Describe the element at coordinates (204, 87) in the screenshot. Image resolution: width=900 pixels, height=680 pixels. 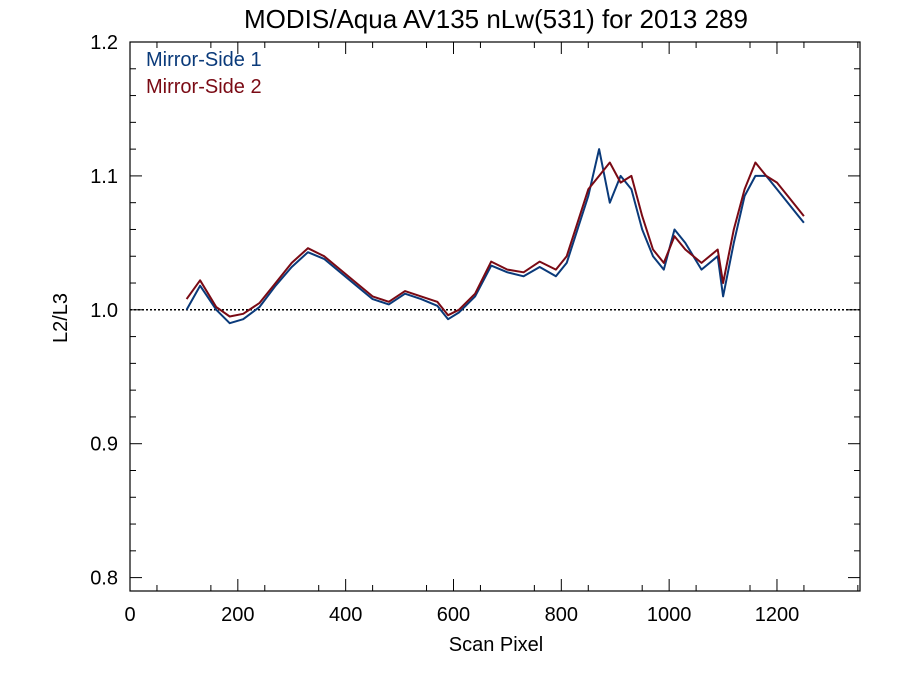
I see `legend-entry-2: Mirror-Side 2` at that location.